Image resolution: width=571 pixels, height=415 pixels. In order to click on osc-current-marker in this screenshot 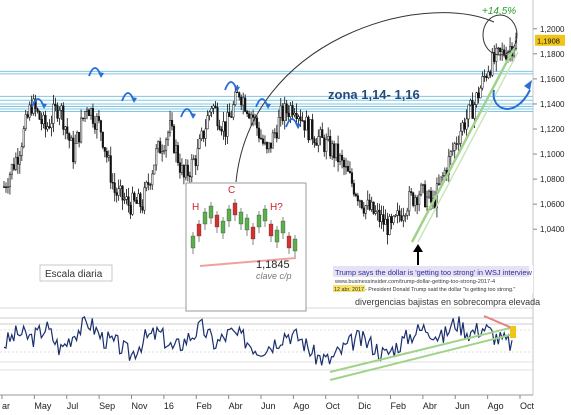, I will do `click(513, 332)`.